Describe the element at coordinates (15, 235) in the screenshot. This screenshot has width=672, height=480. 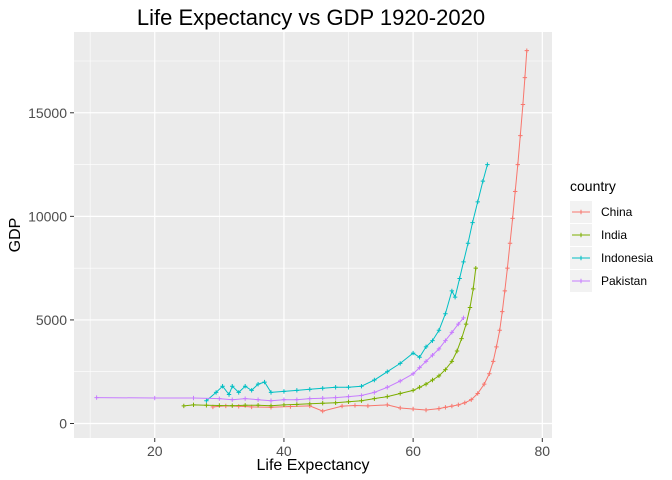
I see `y-axis-title: GDP` at that location.